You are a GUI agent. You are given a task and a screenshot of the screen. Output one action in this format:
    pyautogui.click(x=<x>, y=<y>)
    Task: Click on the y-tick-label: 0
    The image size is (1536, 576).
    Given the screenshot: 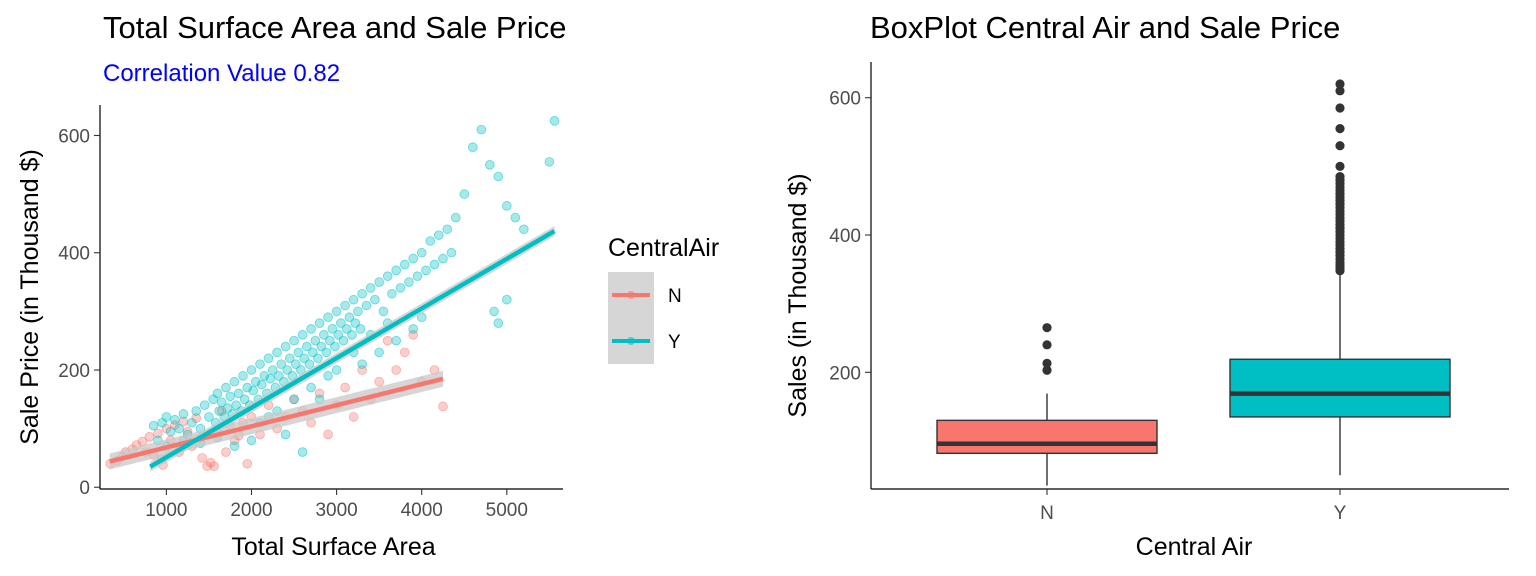 What is the action you would take?
    pyautogui.click(x=84, y=488)
    